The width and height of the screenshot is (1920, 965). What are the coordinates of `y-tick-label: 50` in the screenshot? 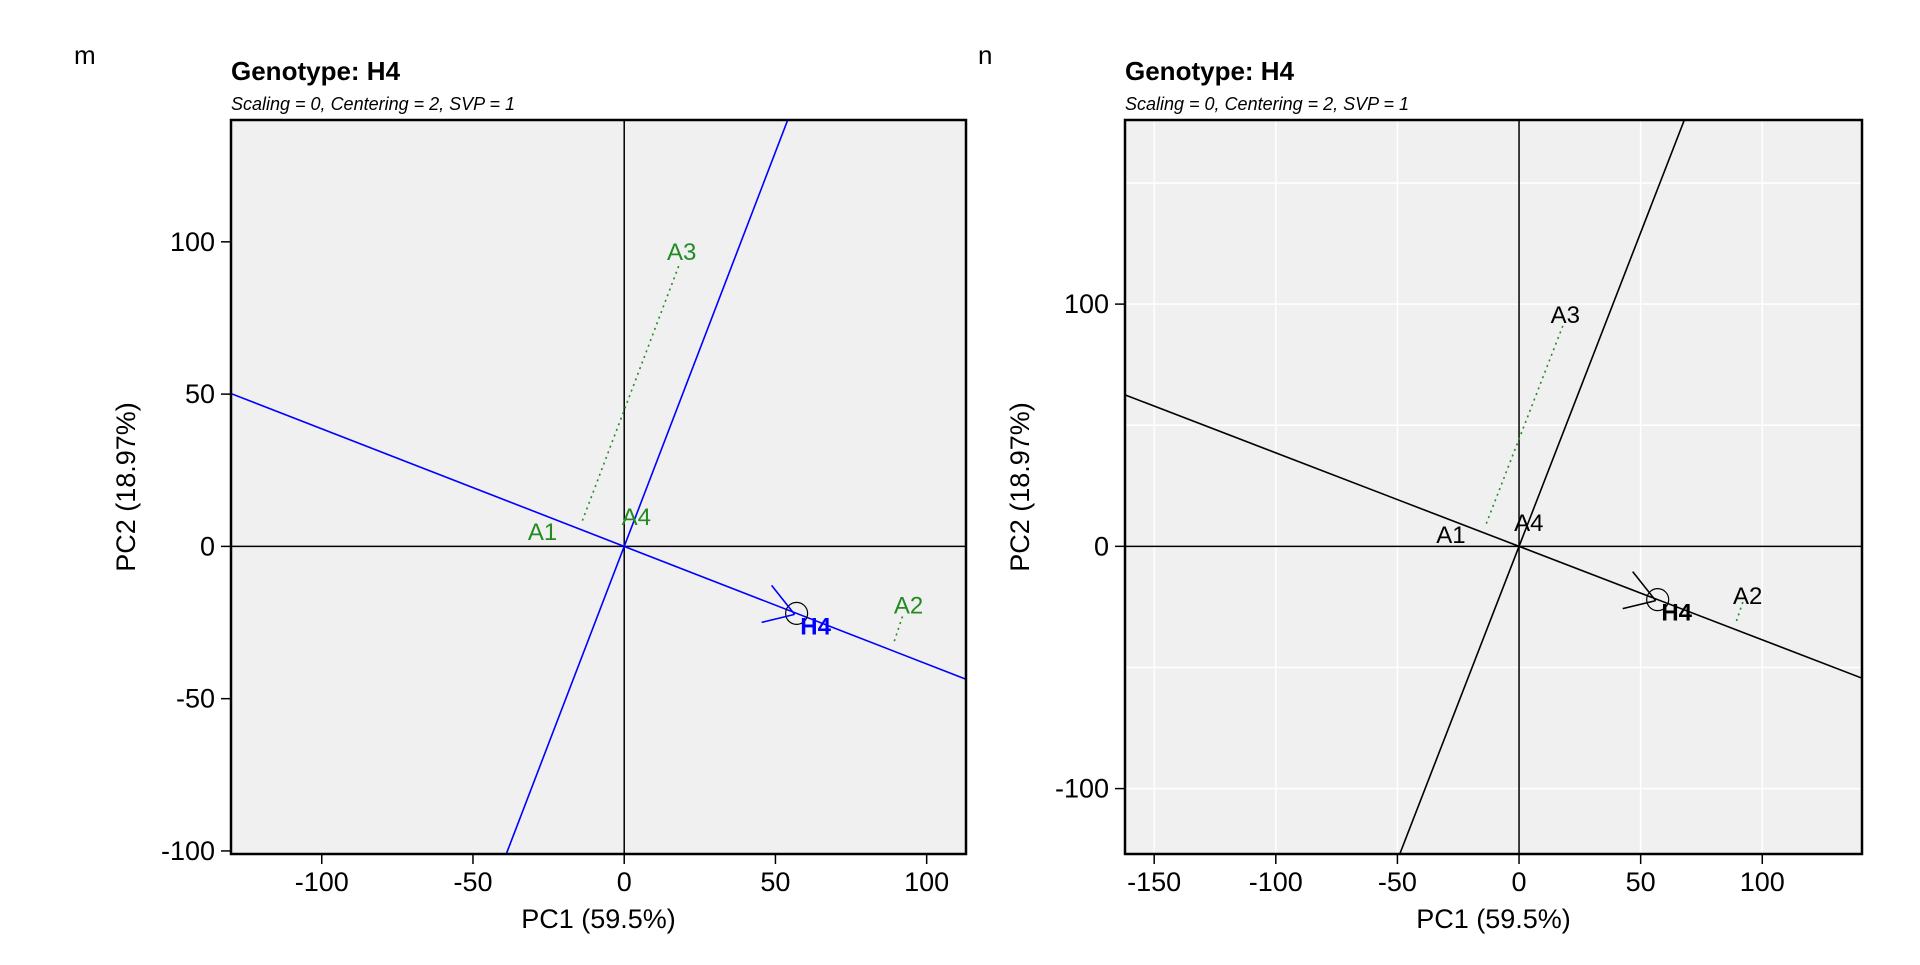 It's located at (200, 394).